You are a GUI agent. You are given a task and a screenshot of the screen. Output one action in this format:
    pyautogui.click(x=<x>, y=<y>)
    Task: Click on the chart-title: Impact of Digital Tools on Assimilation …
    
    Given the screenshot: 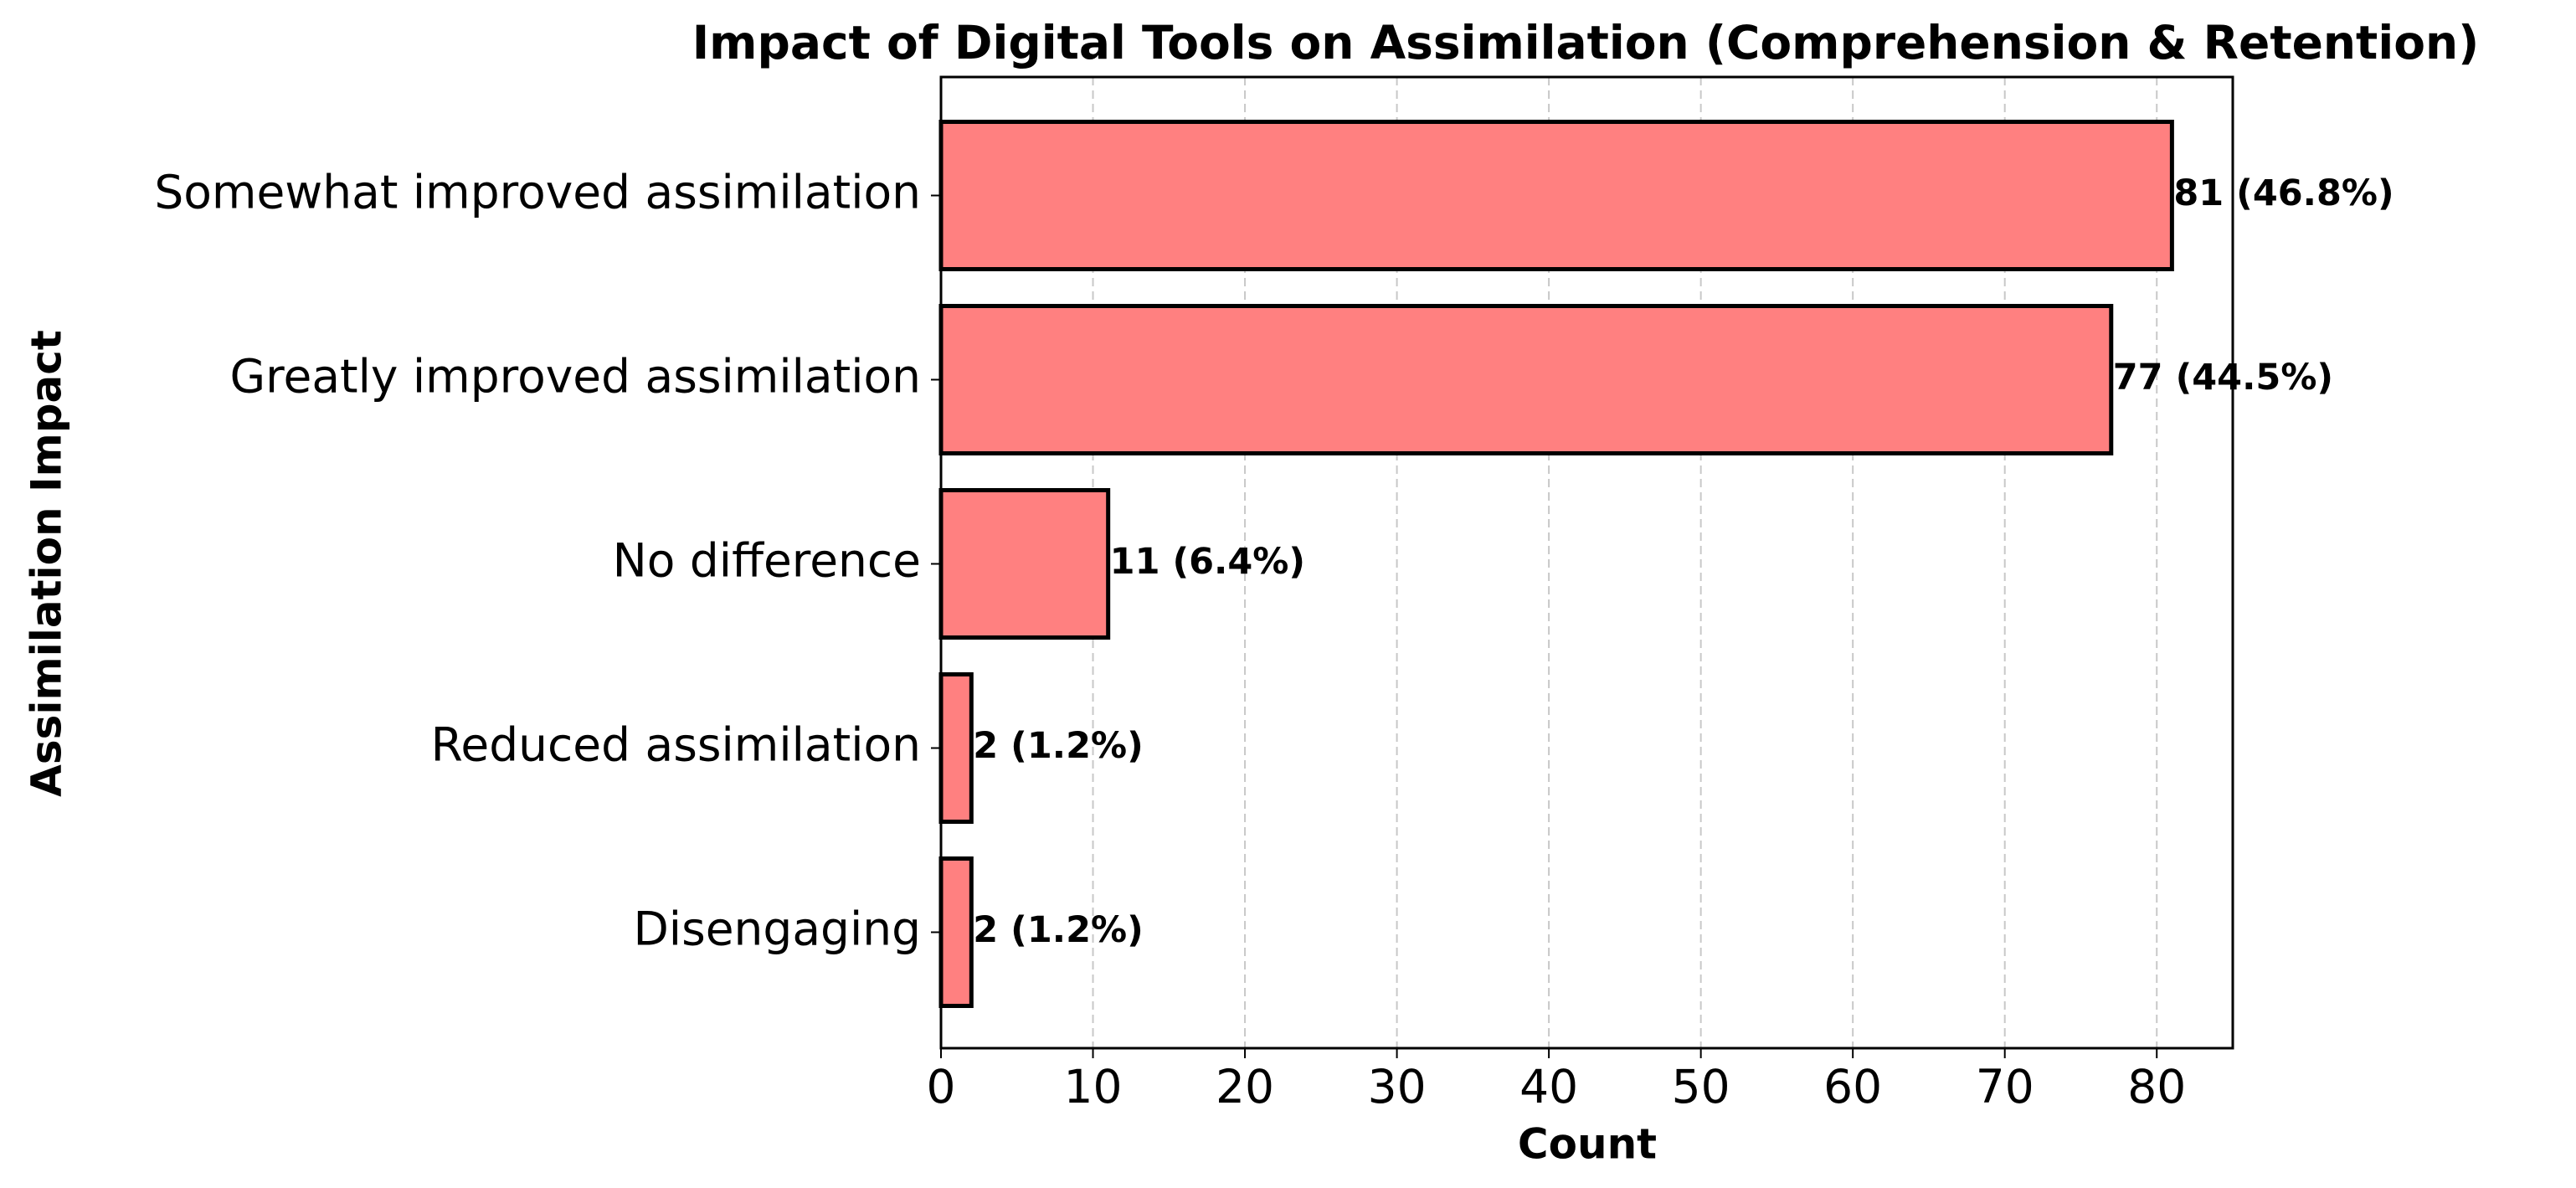 What is the action you would take?
    pyautogui.click(x=1586, y=42)
    